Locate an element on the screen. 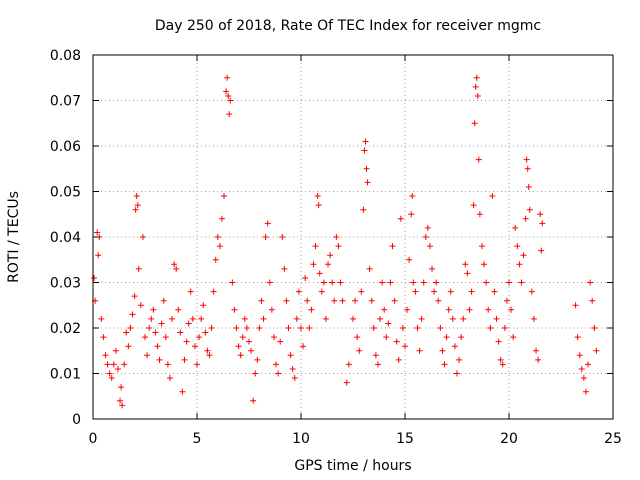 This screenshot has width=640, height=480. x-tick-label: 15 is located at coordinates (405, 439).